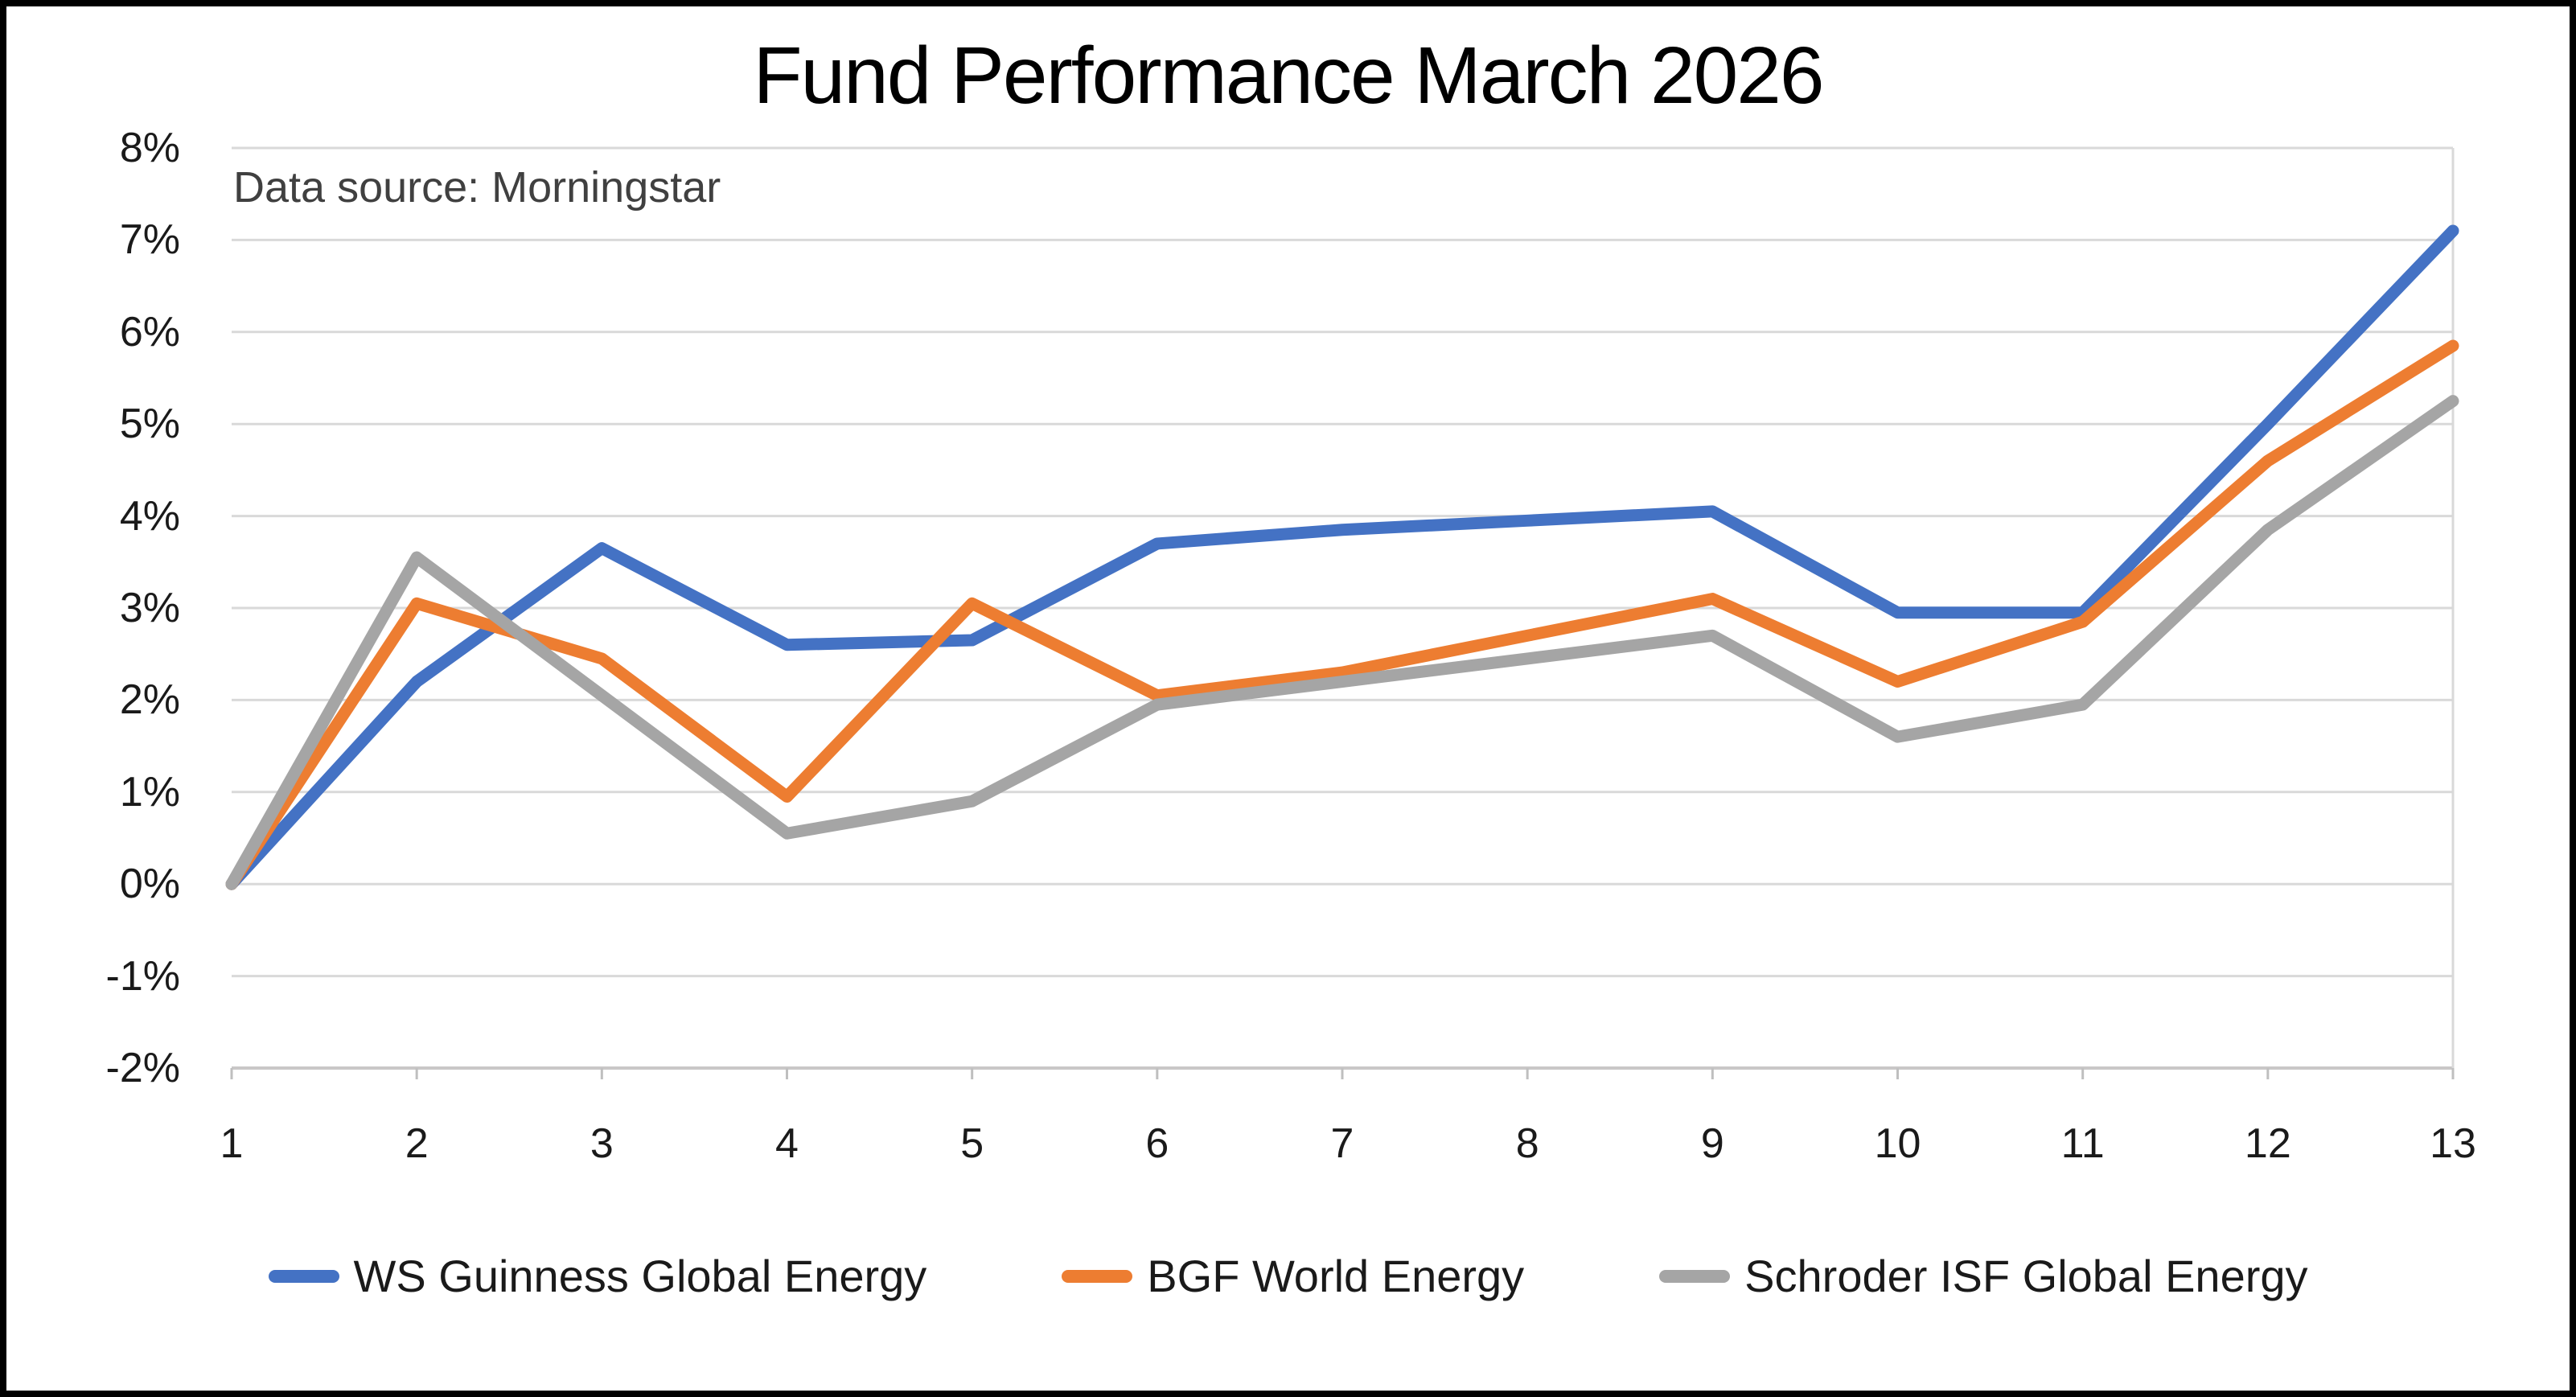 This screenshot has width=2576, height=1397. What do you see at coordinates (149, 425) in the screenshot?
I see `y-axis-tick-label: 5%` at bounding box center [149, 425].